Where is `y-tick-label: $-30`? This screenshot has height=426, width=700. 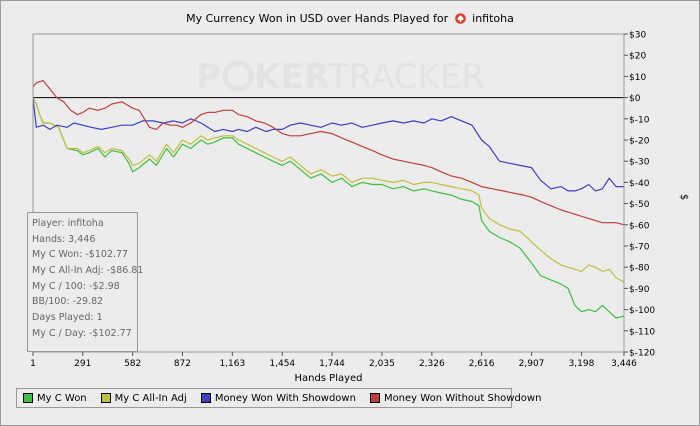 y-tick-label: $-30 is located at coordinates (639, 163).